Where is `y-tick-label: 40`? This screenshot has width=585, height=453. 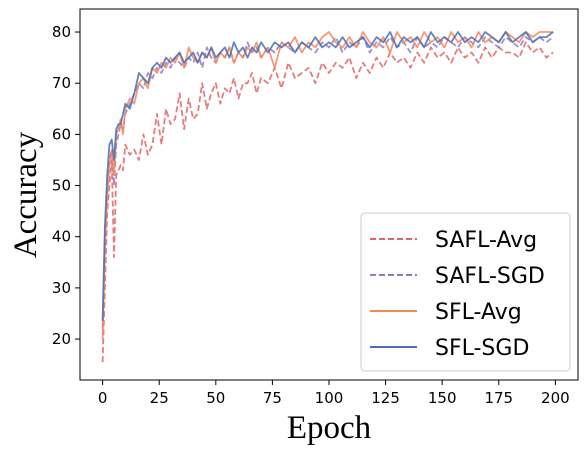
y-tick-label: 40 is located at coordinates (61, 237).